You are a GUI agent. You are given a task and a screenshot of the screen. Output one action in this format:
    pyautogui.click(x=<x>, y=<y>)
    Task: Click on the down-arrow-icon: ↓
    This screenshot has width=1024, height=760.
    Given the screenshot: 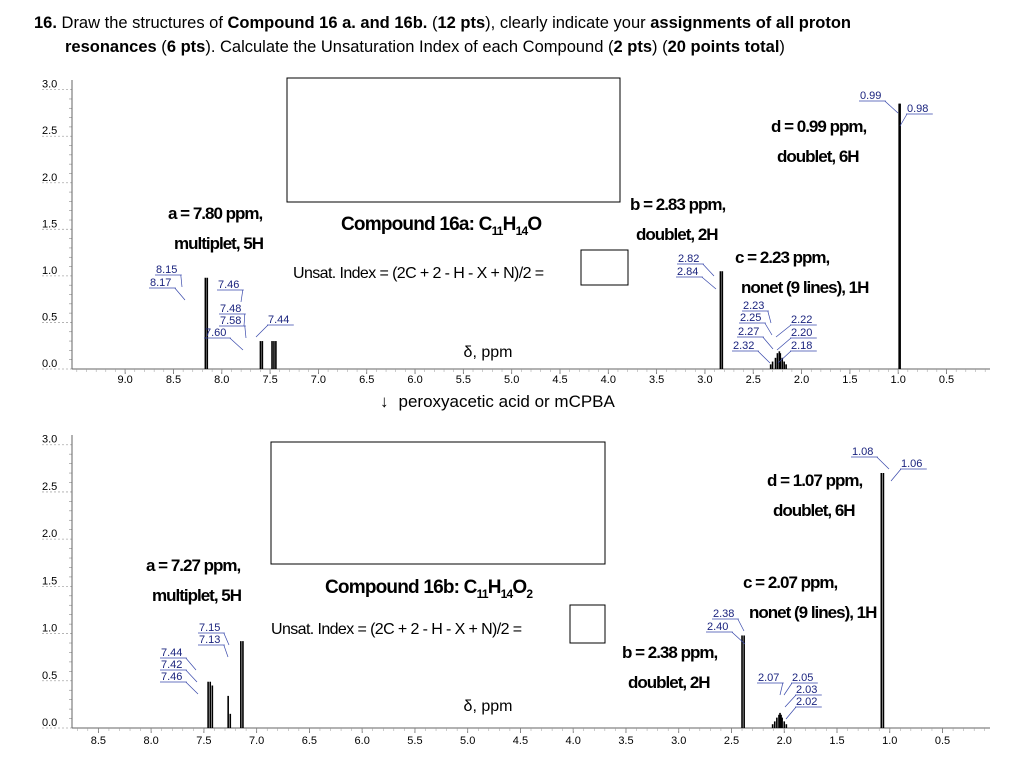 What is the action you would take?
    pyautogui.click(x=384, y=401)
    